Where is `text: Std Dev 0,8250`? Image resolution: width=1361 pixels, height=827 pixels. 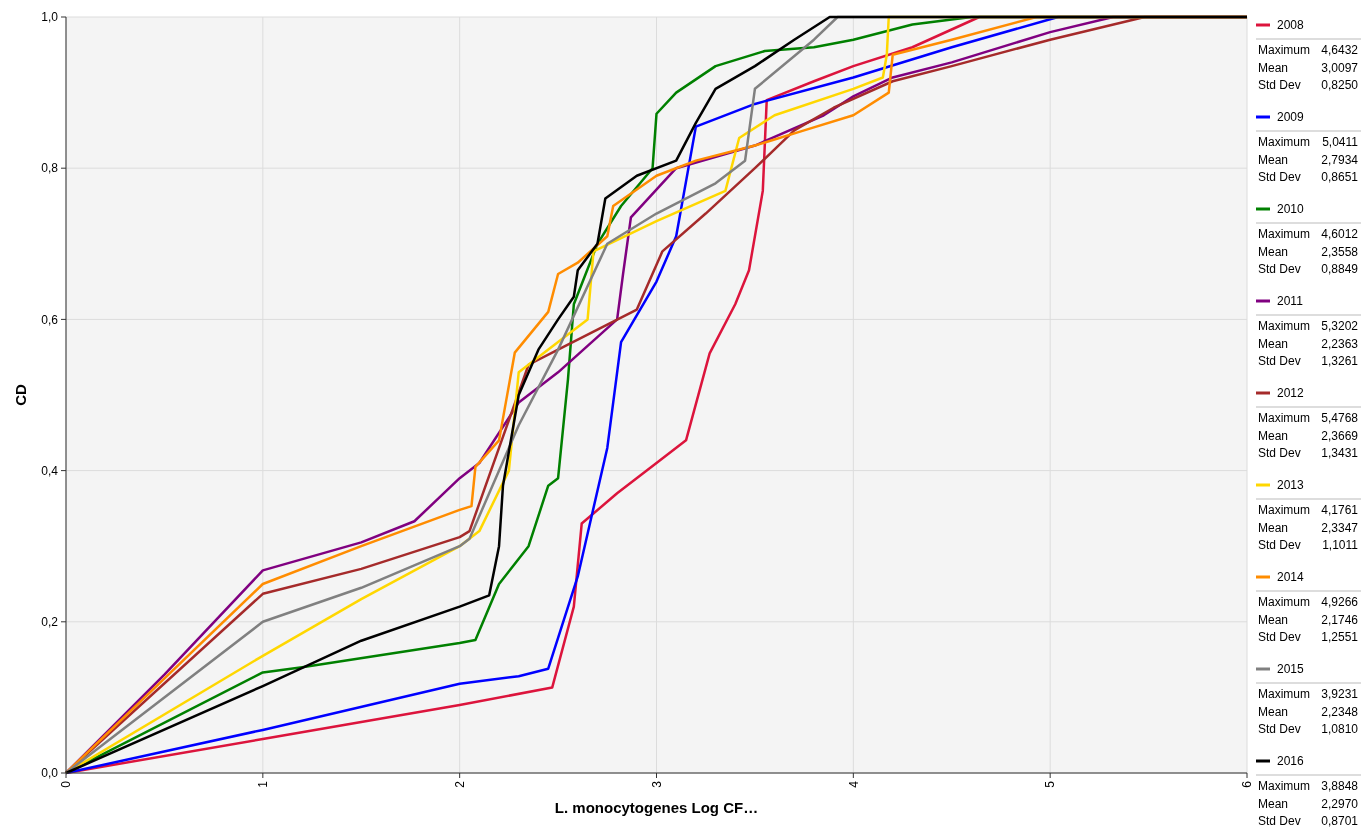
text: Std Dev 0,8250 is located at coordinates (1308, 85).